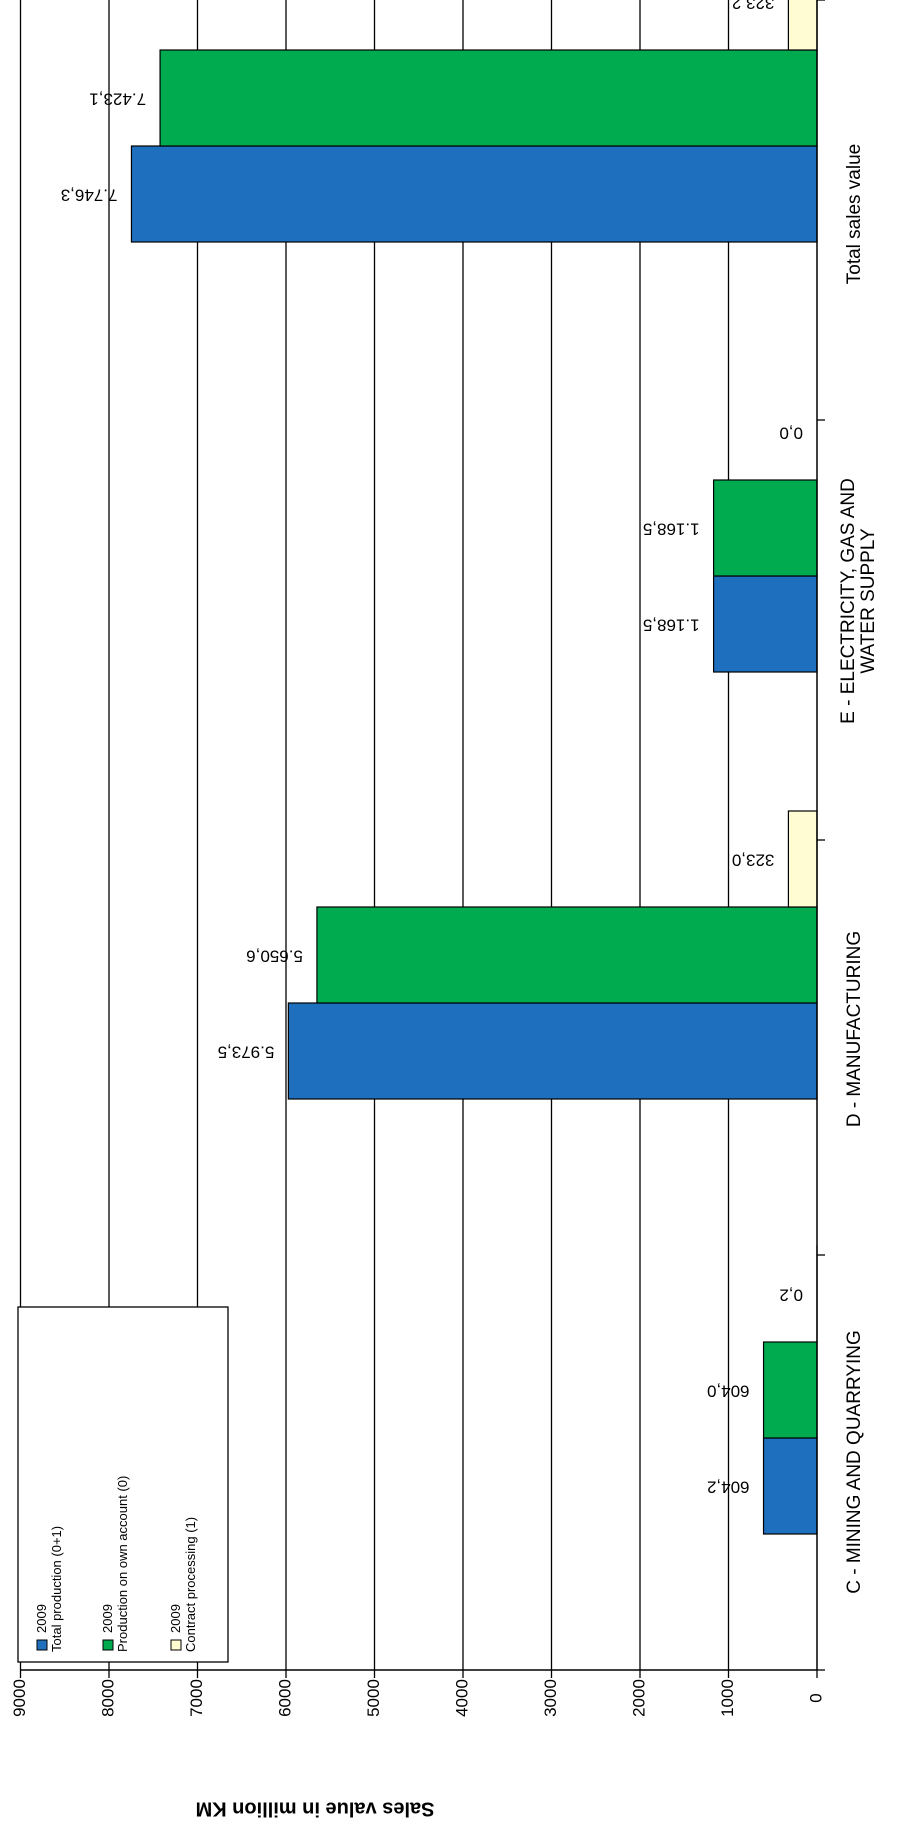  I want to click on legend-box, so click(123, 1484).